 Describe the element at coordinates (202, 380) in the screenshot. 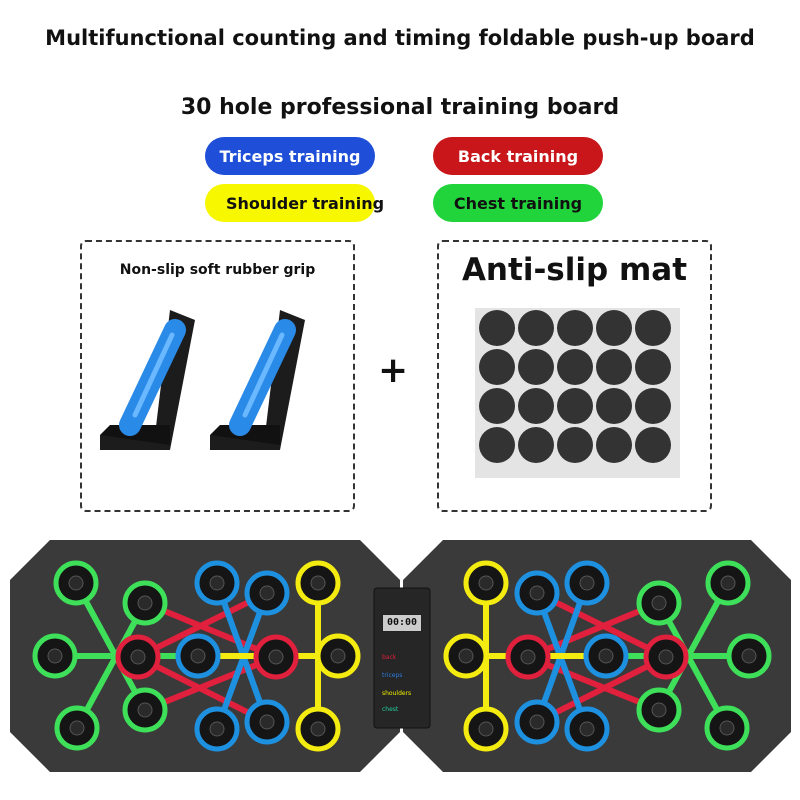

I see `push-up-grips-image` at that location.